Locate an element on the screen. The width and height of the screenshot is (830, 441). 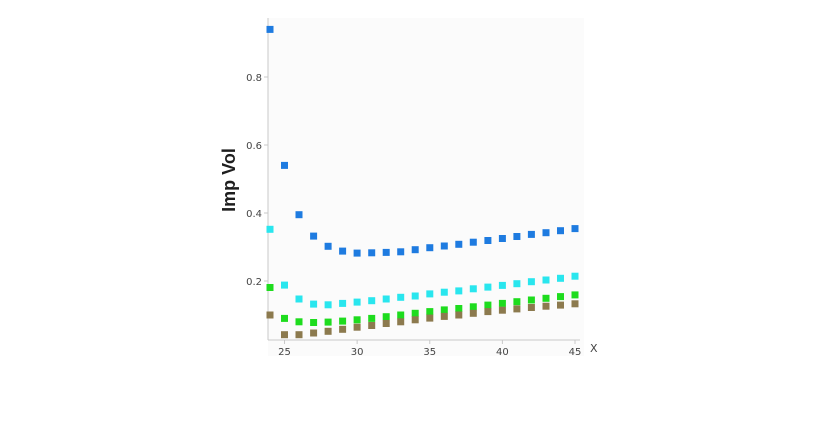
x-tick-label: 45 is located at coordinates (575, 352).